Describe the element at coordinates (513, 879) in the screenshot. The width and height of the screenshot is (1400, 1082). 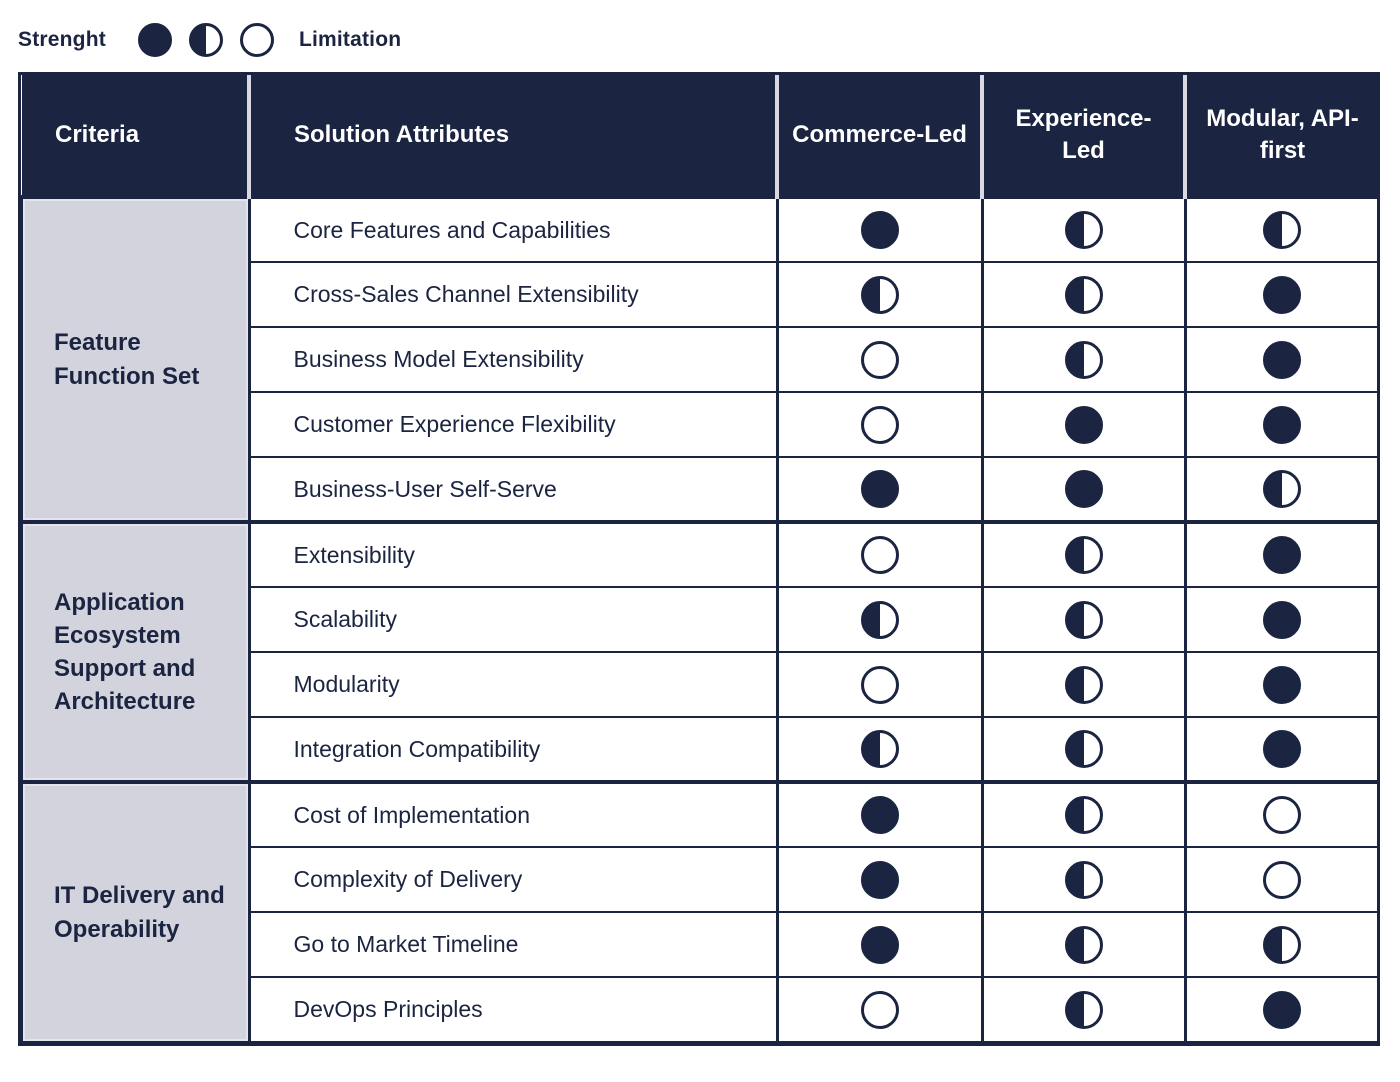
I see `attribute-cell: Complexity of Delivery` at that location.